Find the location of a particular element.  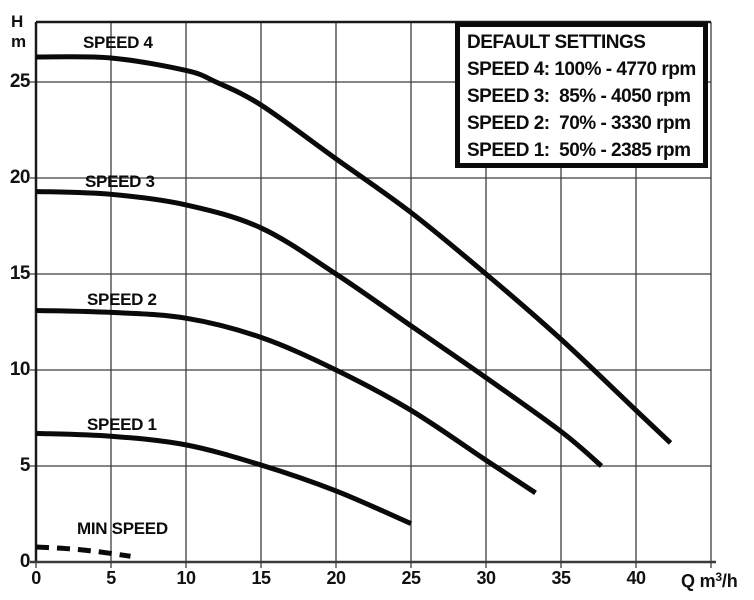

legend-entry-speed-2: SPEED 2: 70% - 3330 rpm is located at coordinates (579, 123).